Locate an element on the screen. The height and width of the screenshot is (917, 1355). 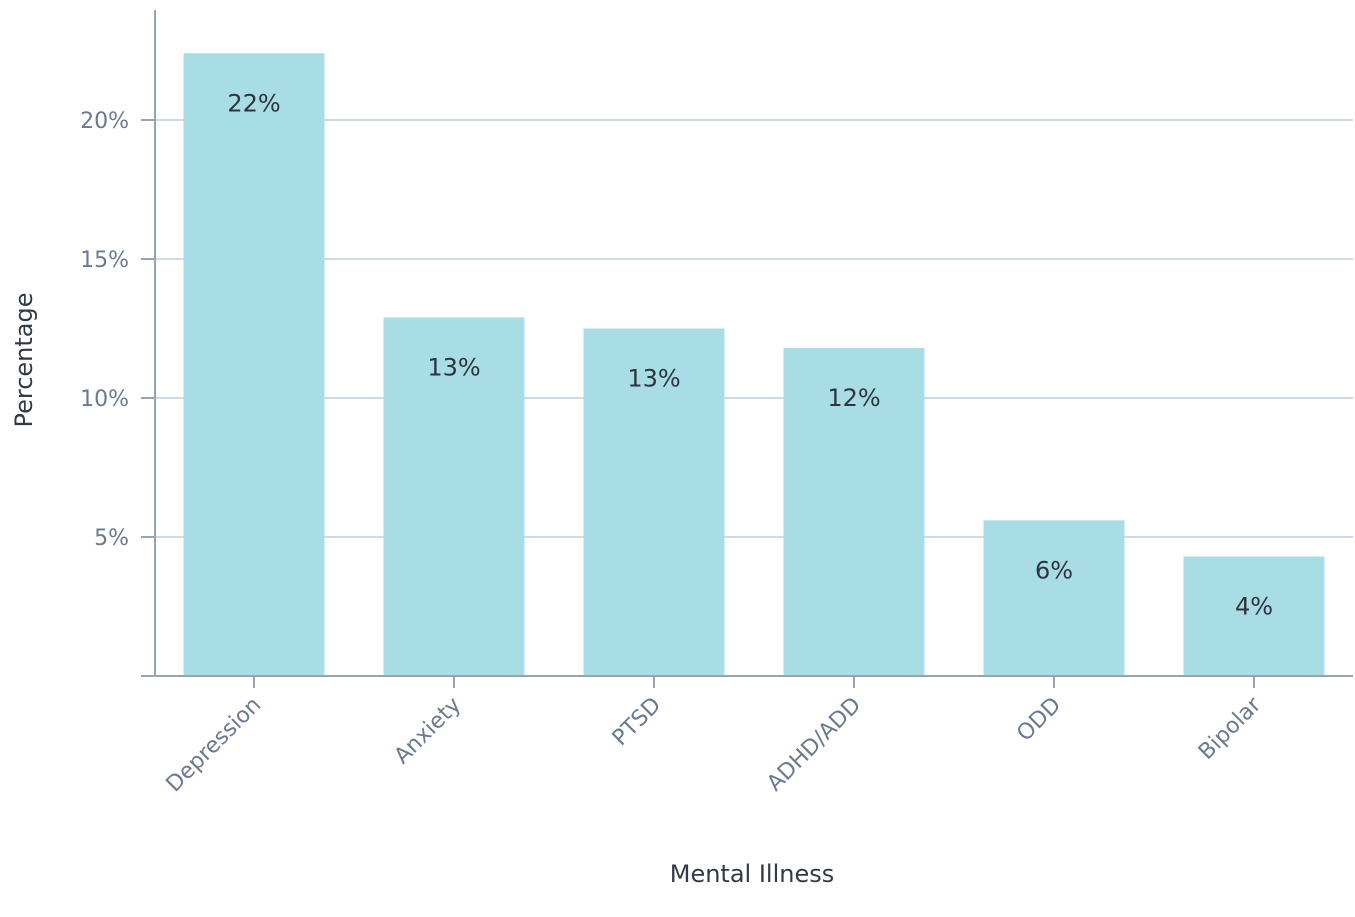
bar-value-label: 22% is located at coordinates (253, 103).